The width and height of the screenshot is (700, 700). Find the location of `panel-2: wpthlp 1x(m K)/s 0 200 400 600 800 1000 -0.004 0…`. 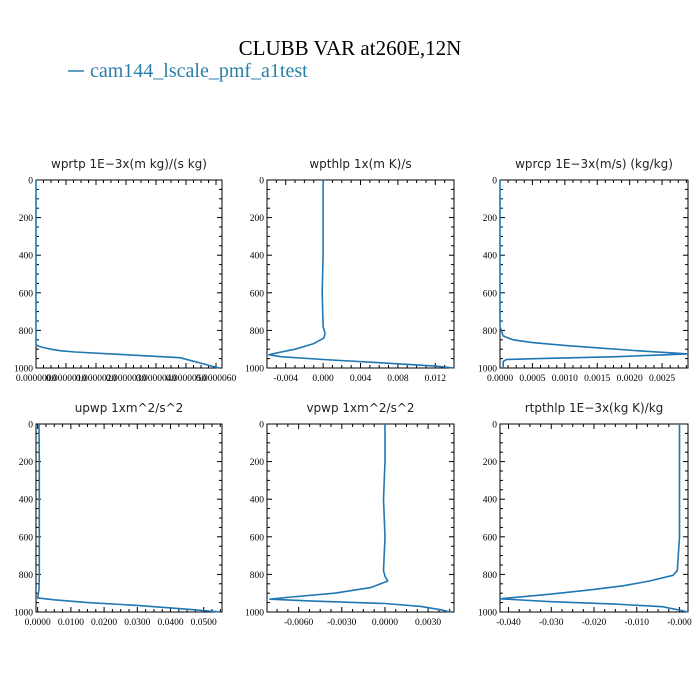

panel-2: wpthlp 1x(m K)/s 0 200 400 600 800 1000 -0.004 0… is located at coordinates (350, 270).